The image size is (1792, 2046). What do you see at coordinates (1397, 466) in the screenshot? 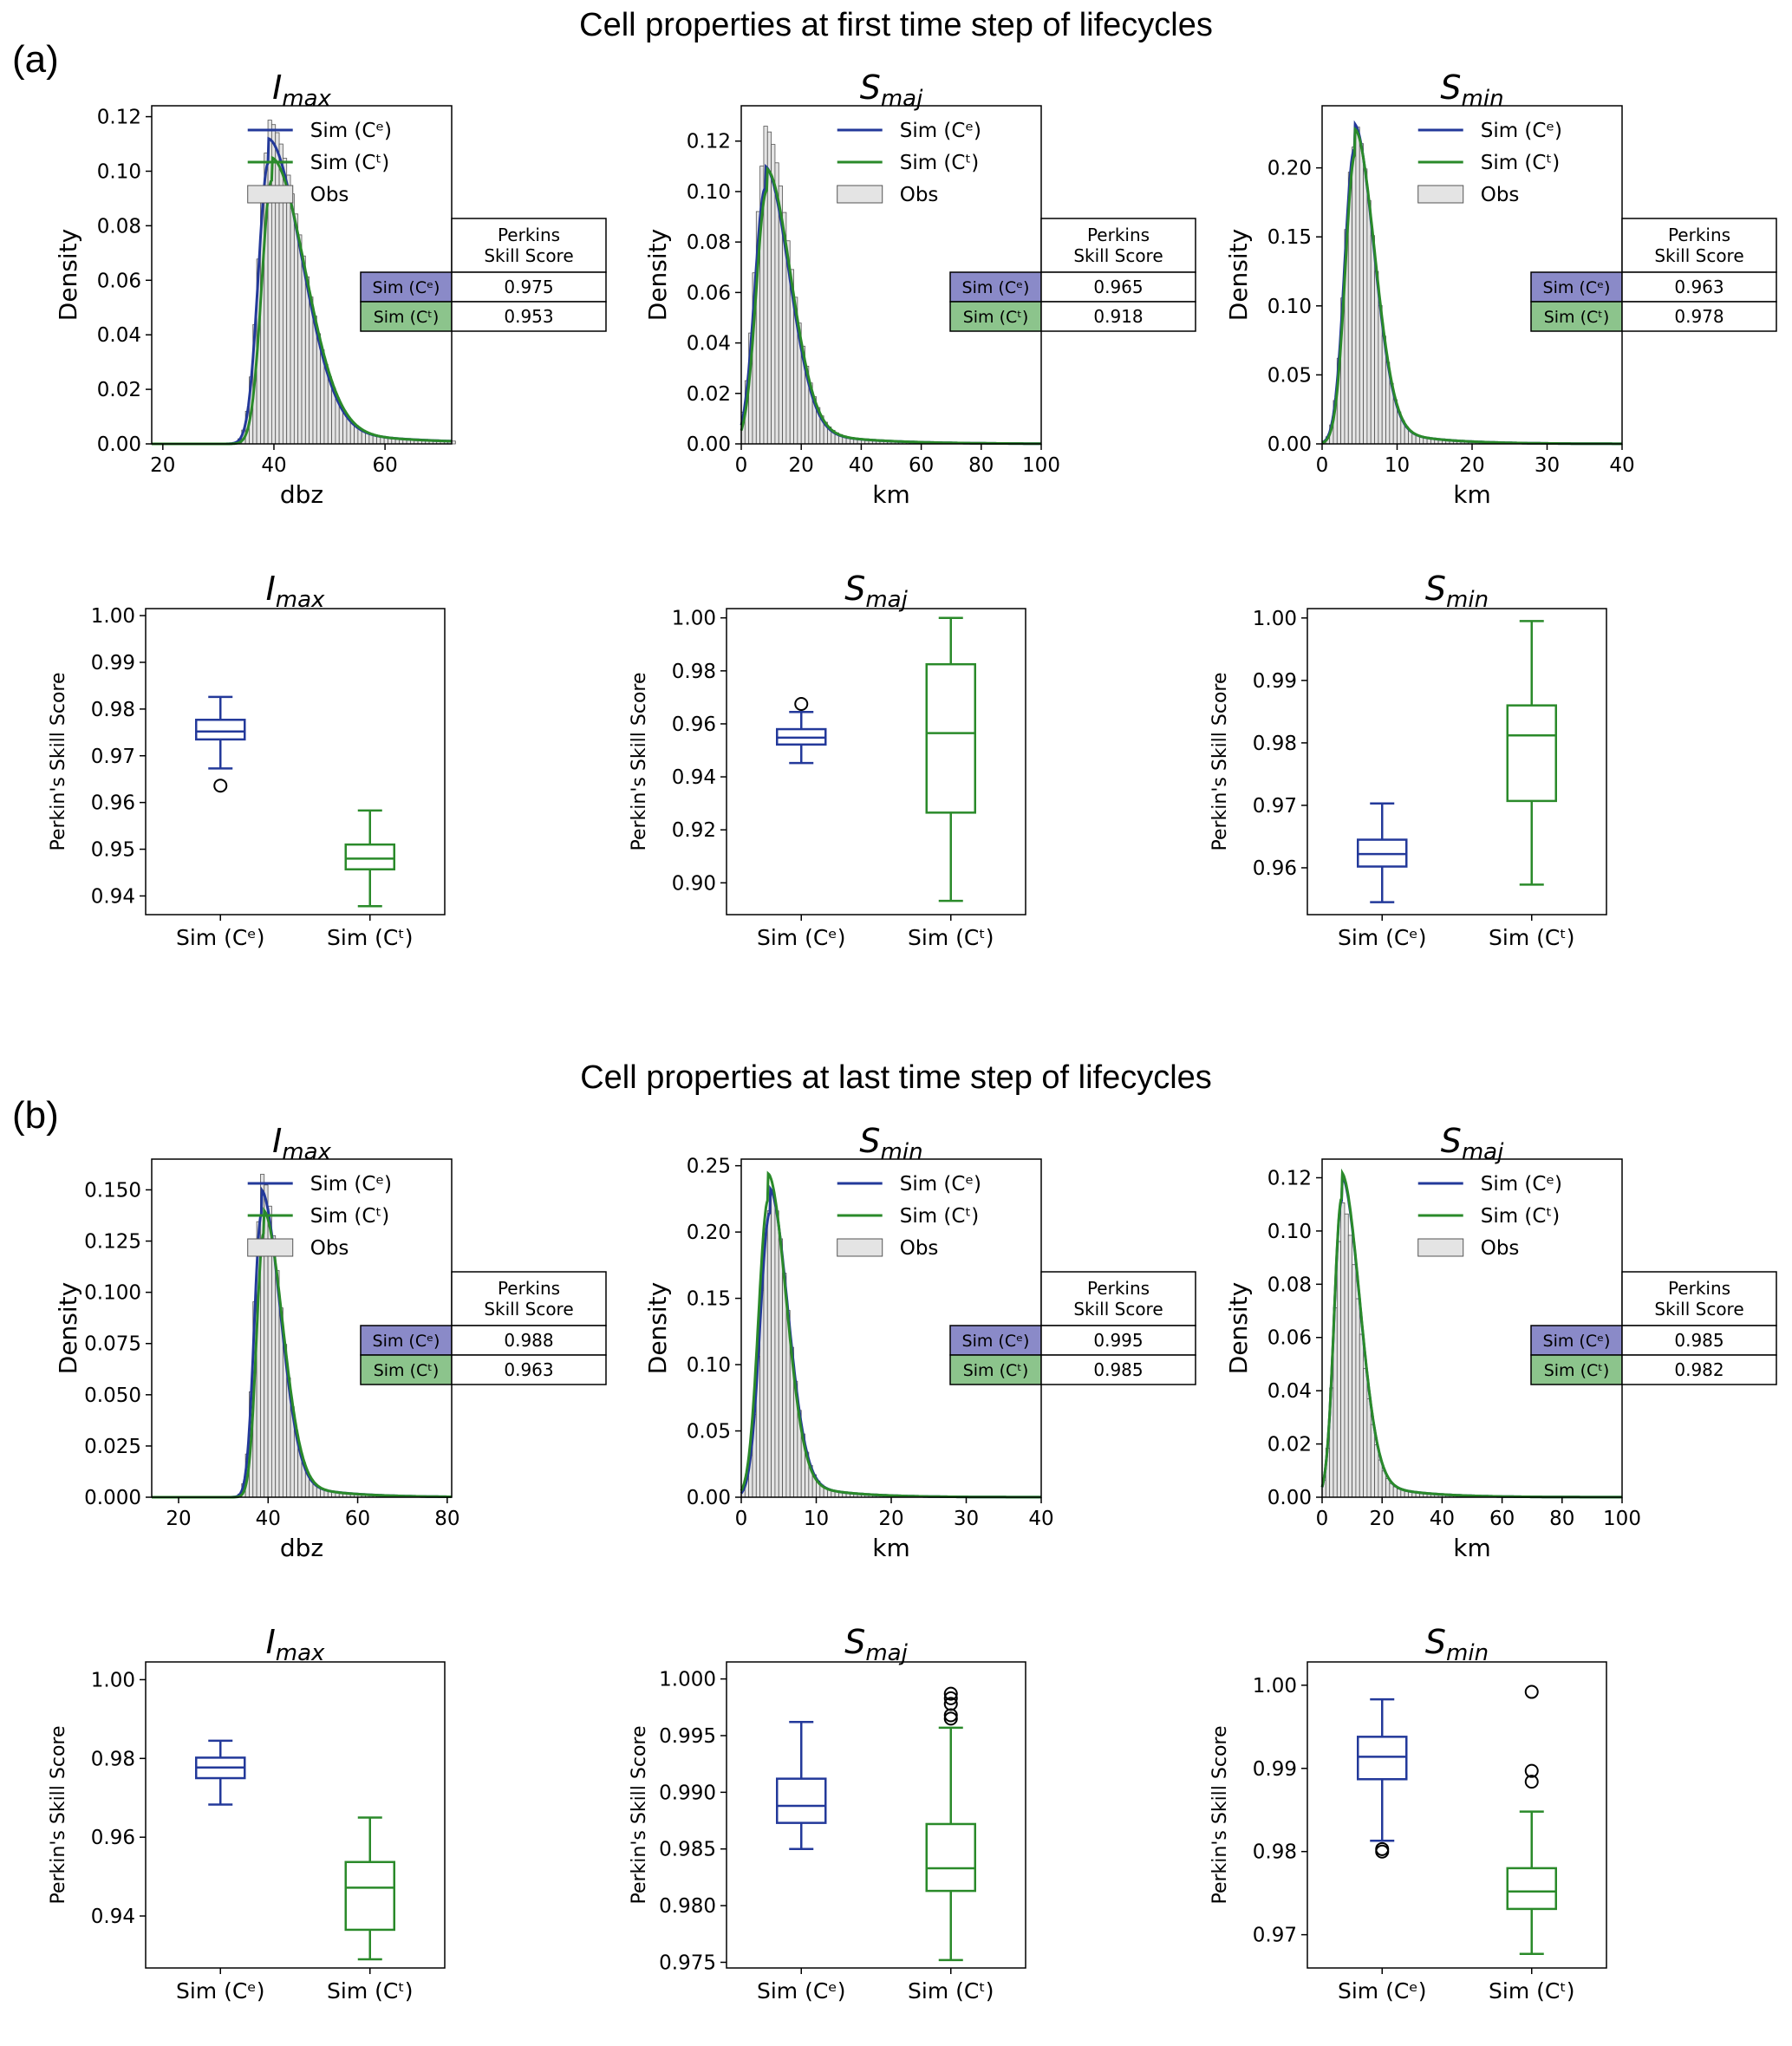
I see `x-tick-label: 10` at bounding box center [1397, 466].